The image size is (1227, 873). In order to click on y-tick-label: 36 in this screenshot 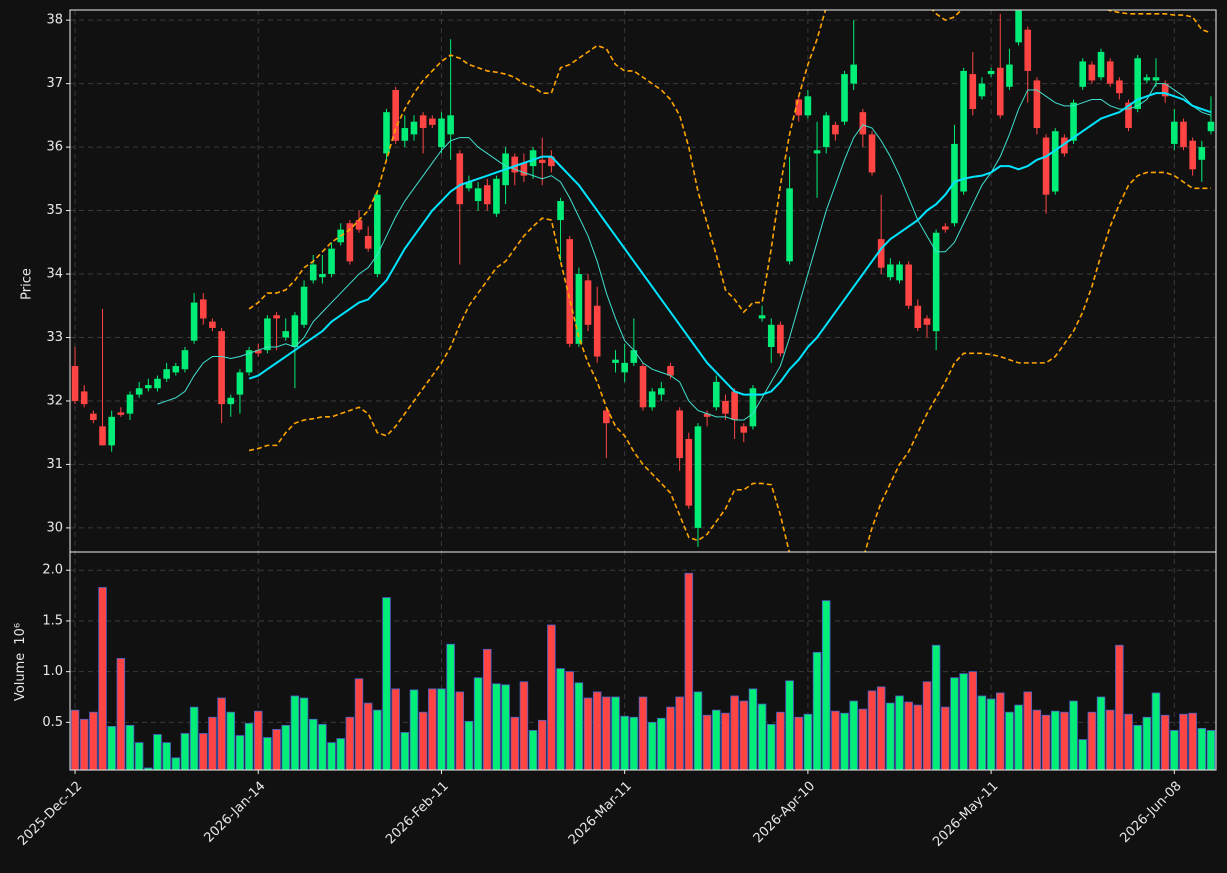, I will do `click(54, 147)`.